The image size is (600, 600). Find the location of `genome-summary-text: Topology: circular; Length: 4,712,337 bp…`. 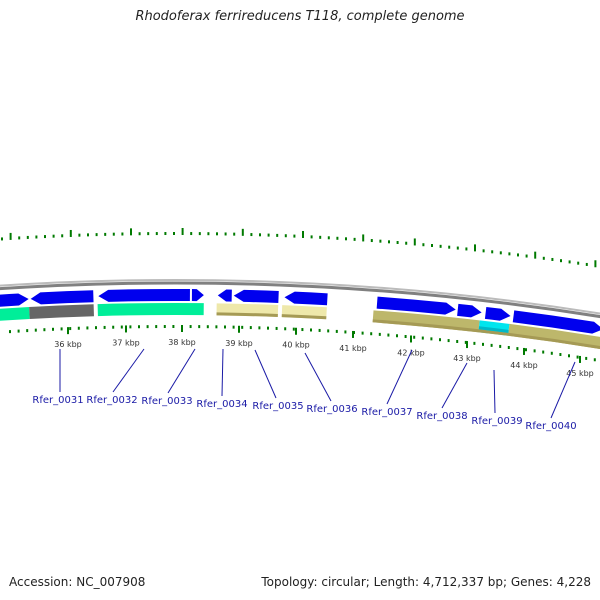

genome-summary-text: Topology: circular; Length: 4,712,337 bp… is located at coordinates (426, 582).